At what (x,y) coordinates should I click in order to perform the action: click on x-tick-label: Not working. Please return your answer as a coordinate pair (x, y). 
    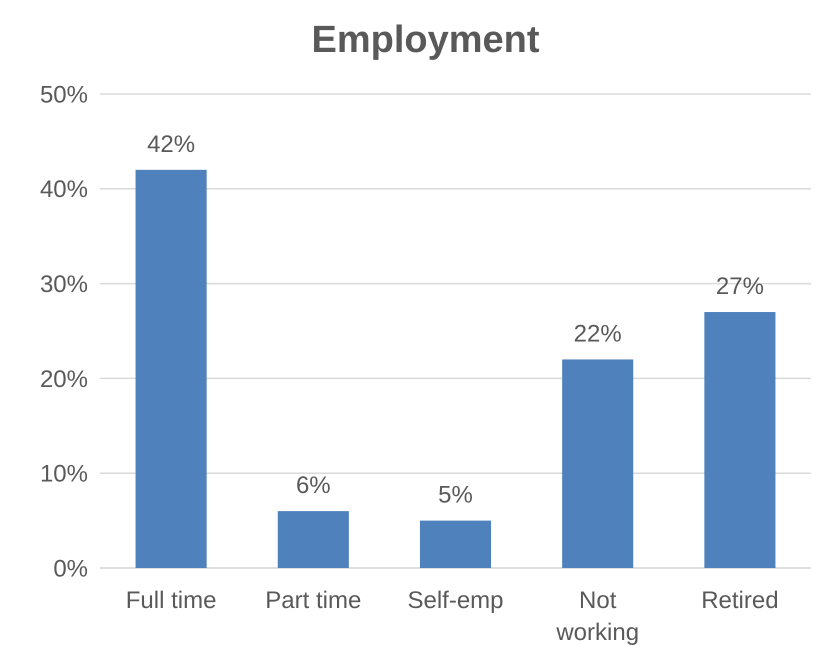
    Looking at the image, I should click on (597, 616).